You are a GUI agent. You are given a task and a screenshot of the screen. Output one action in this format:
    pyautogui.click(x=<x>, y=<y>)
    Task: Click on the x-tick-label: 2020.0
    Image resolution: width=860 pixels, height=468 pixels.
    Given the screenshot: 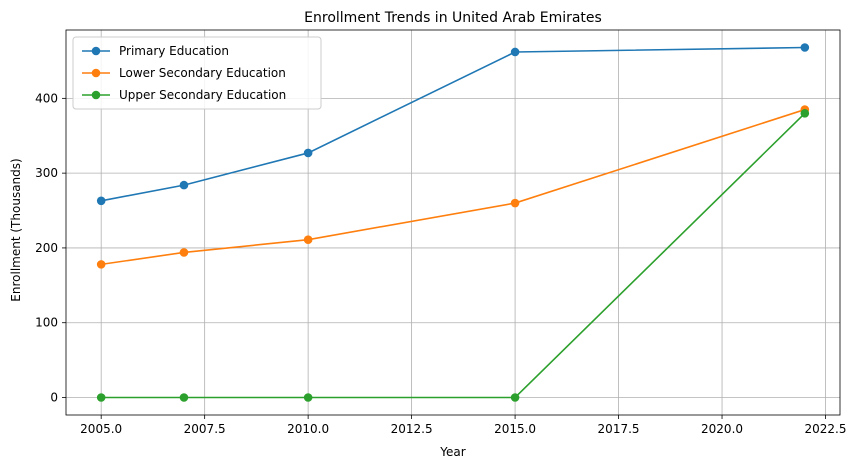 What is the action you would take?
    pyautogui.click(x=722, y=429)
    